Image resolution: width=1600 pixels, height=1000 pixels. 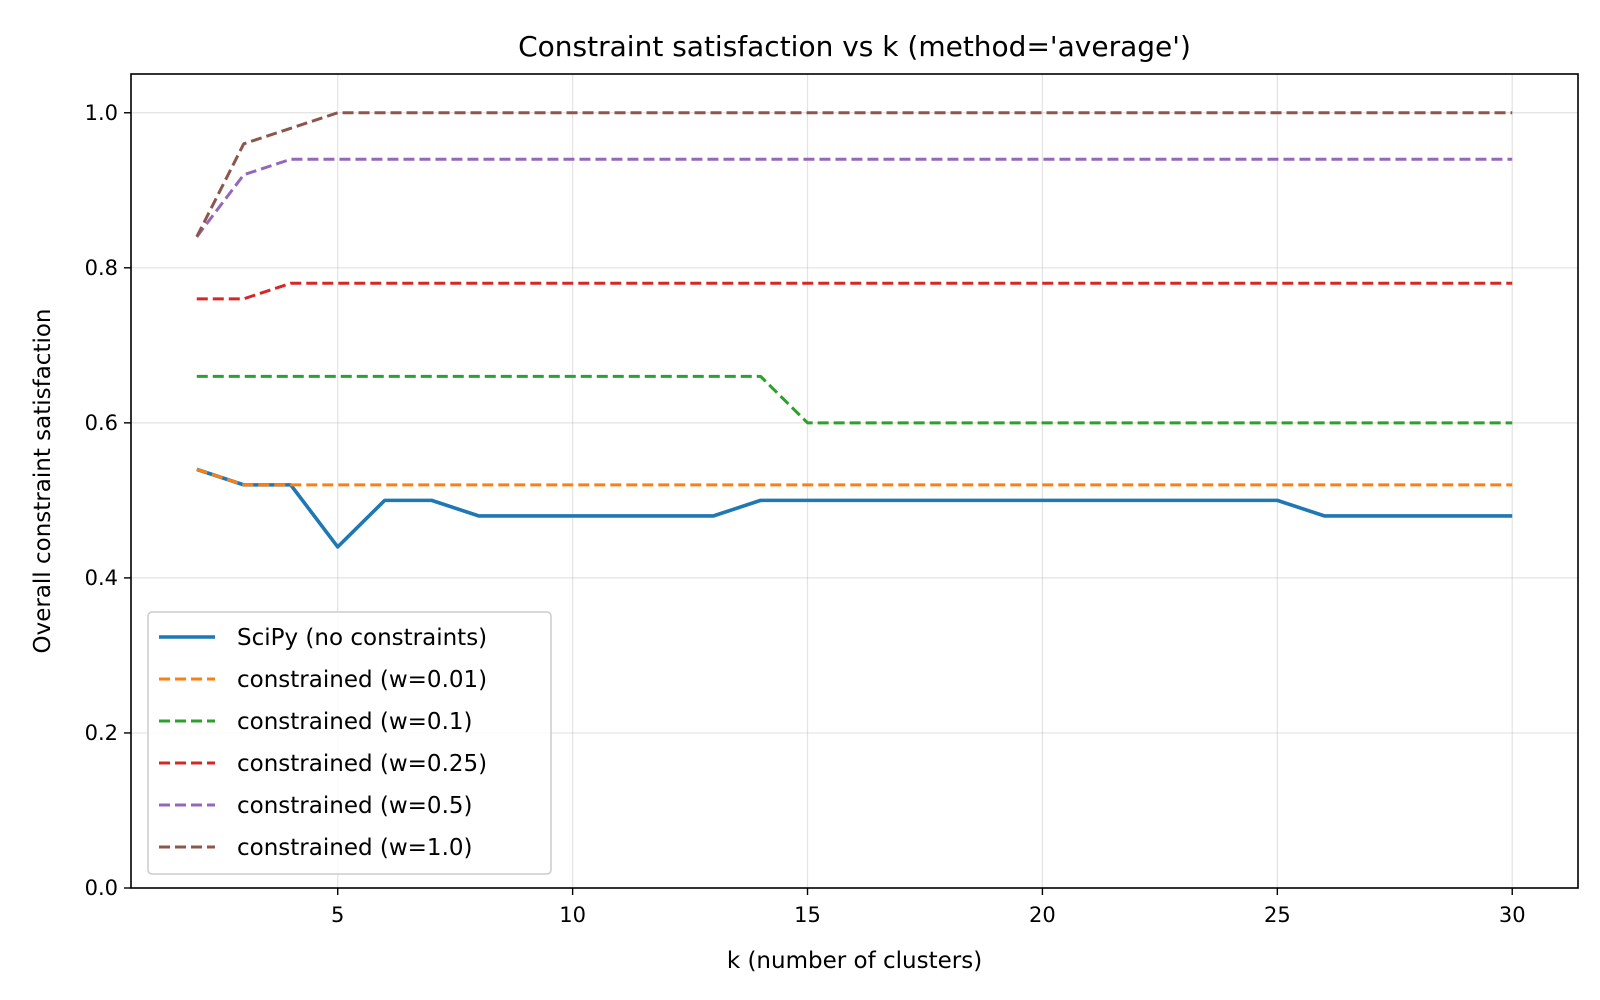 I want to click on x-tick-label-2: 15, so click(x=807, y=915).